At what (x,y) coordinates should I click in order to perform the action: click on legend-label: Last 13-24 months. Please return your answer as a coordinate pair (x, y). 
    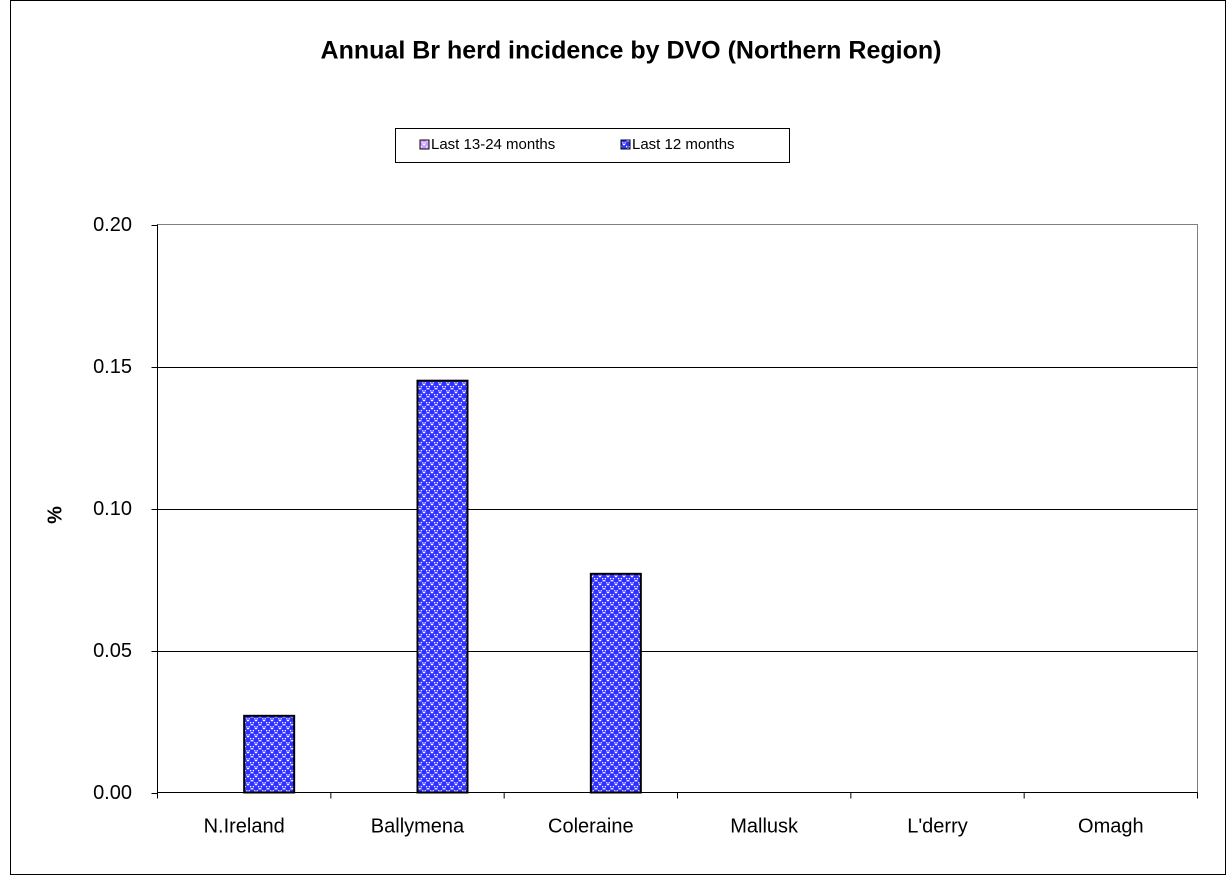
    Looking at the image, I should click on (493, 144).